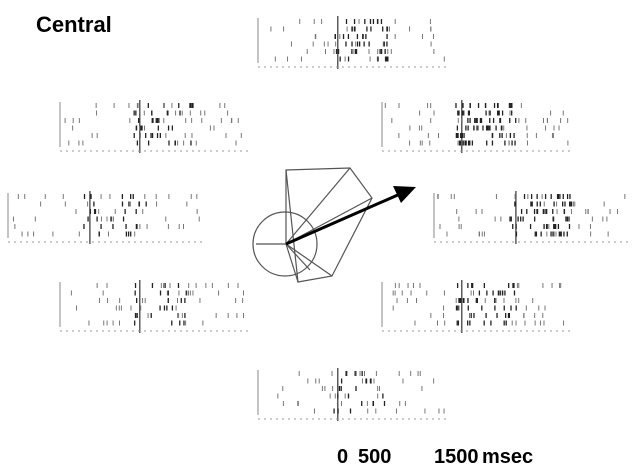  Describe the element at coordinates (476, 126) in the screenshot. I see `raster-up-right` at that location.